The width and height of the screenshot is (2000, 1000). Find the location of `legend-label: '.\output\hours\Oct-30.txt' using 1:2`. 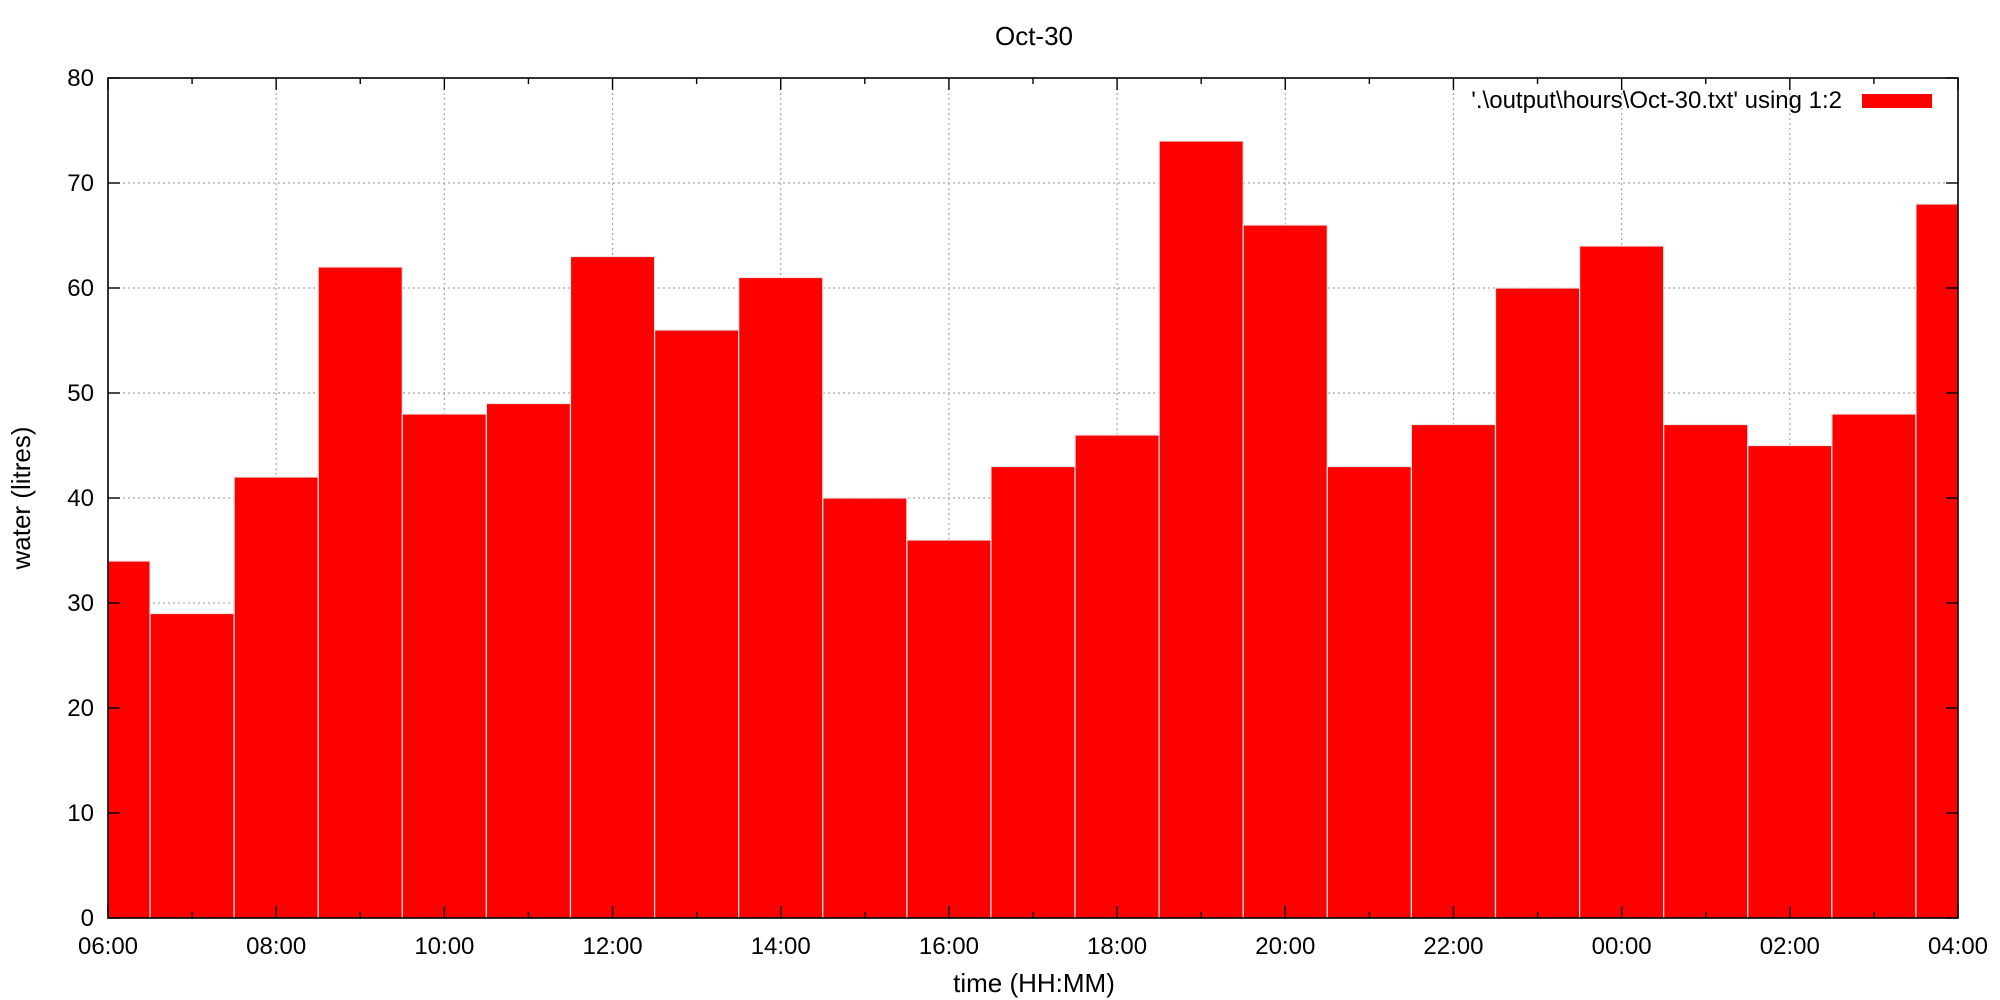

legend-label: '.\output\hours\Oct-30.txt' using 1:2 is located at coordinates (1656, 100).